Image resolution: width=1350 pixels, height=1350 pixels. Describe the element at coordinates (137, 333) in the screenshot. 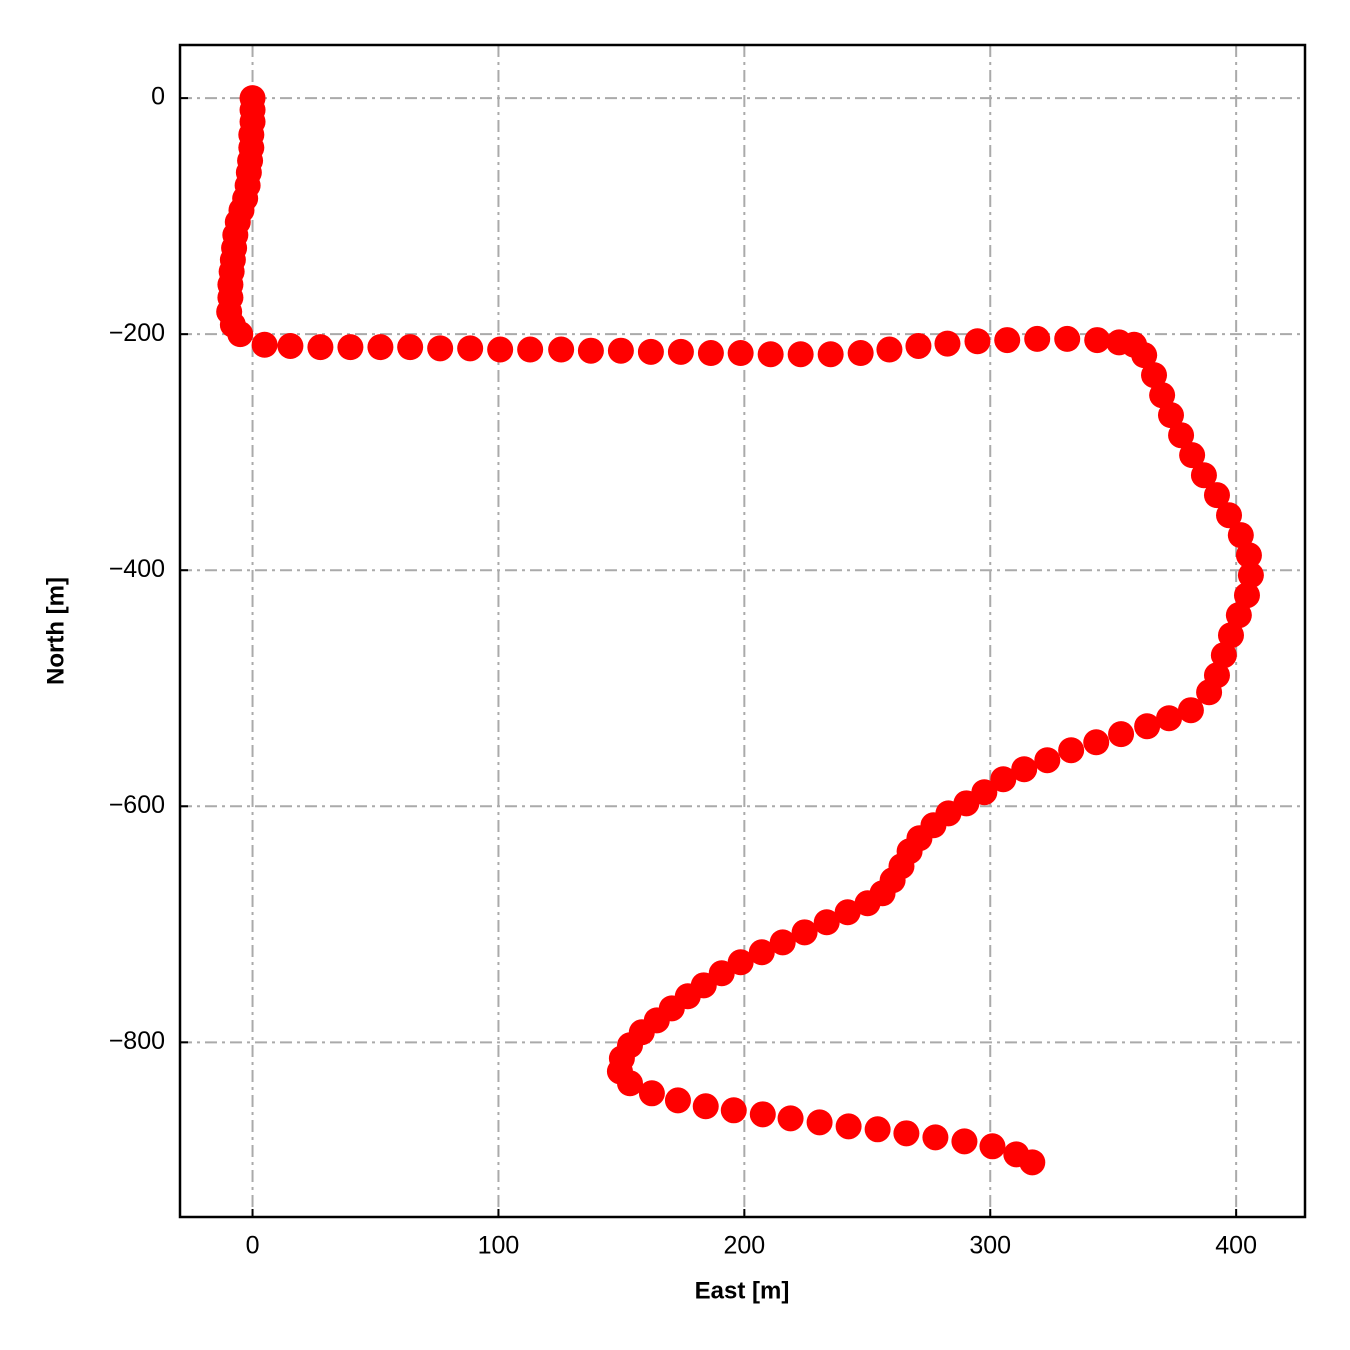

I see `y-tick-label: −200` at that location.